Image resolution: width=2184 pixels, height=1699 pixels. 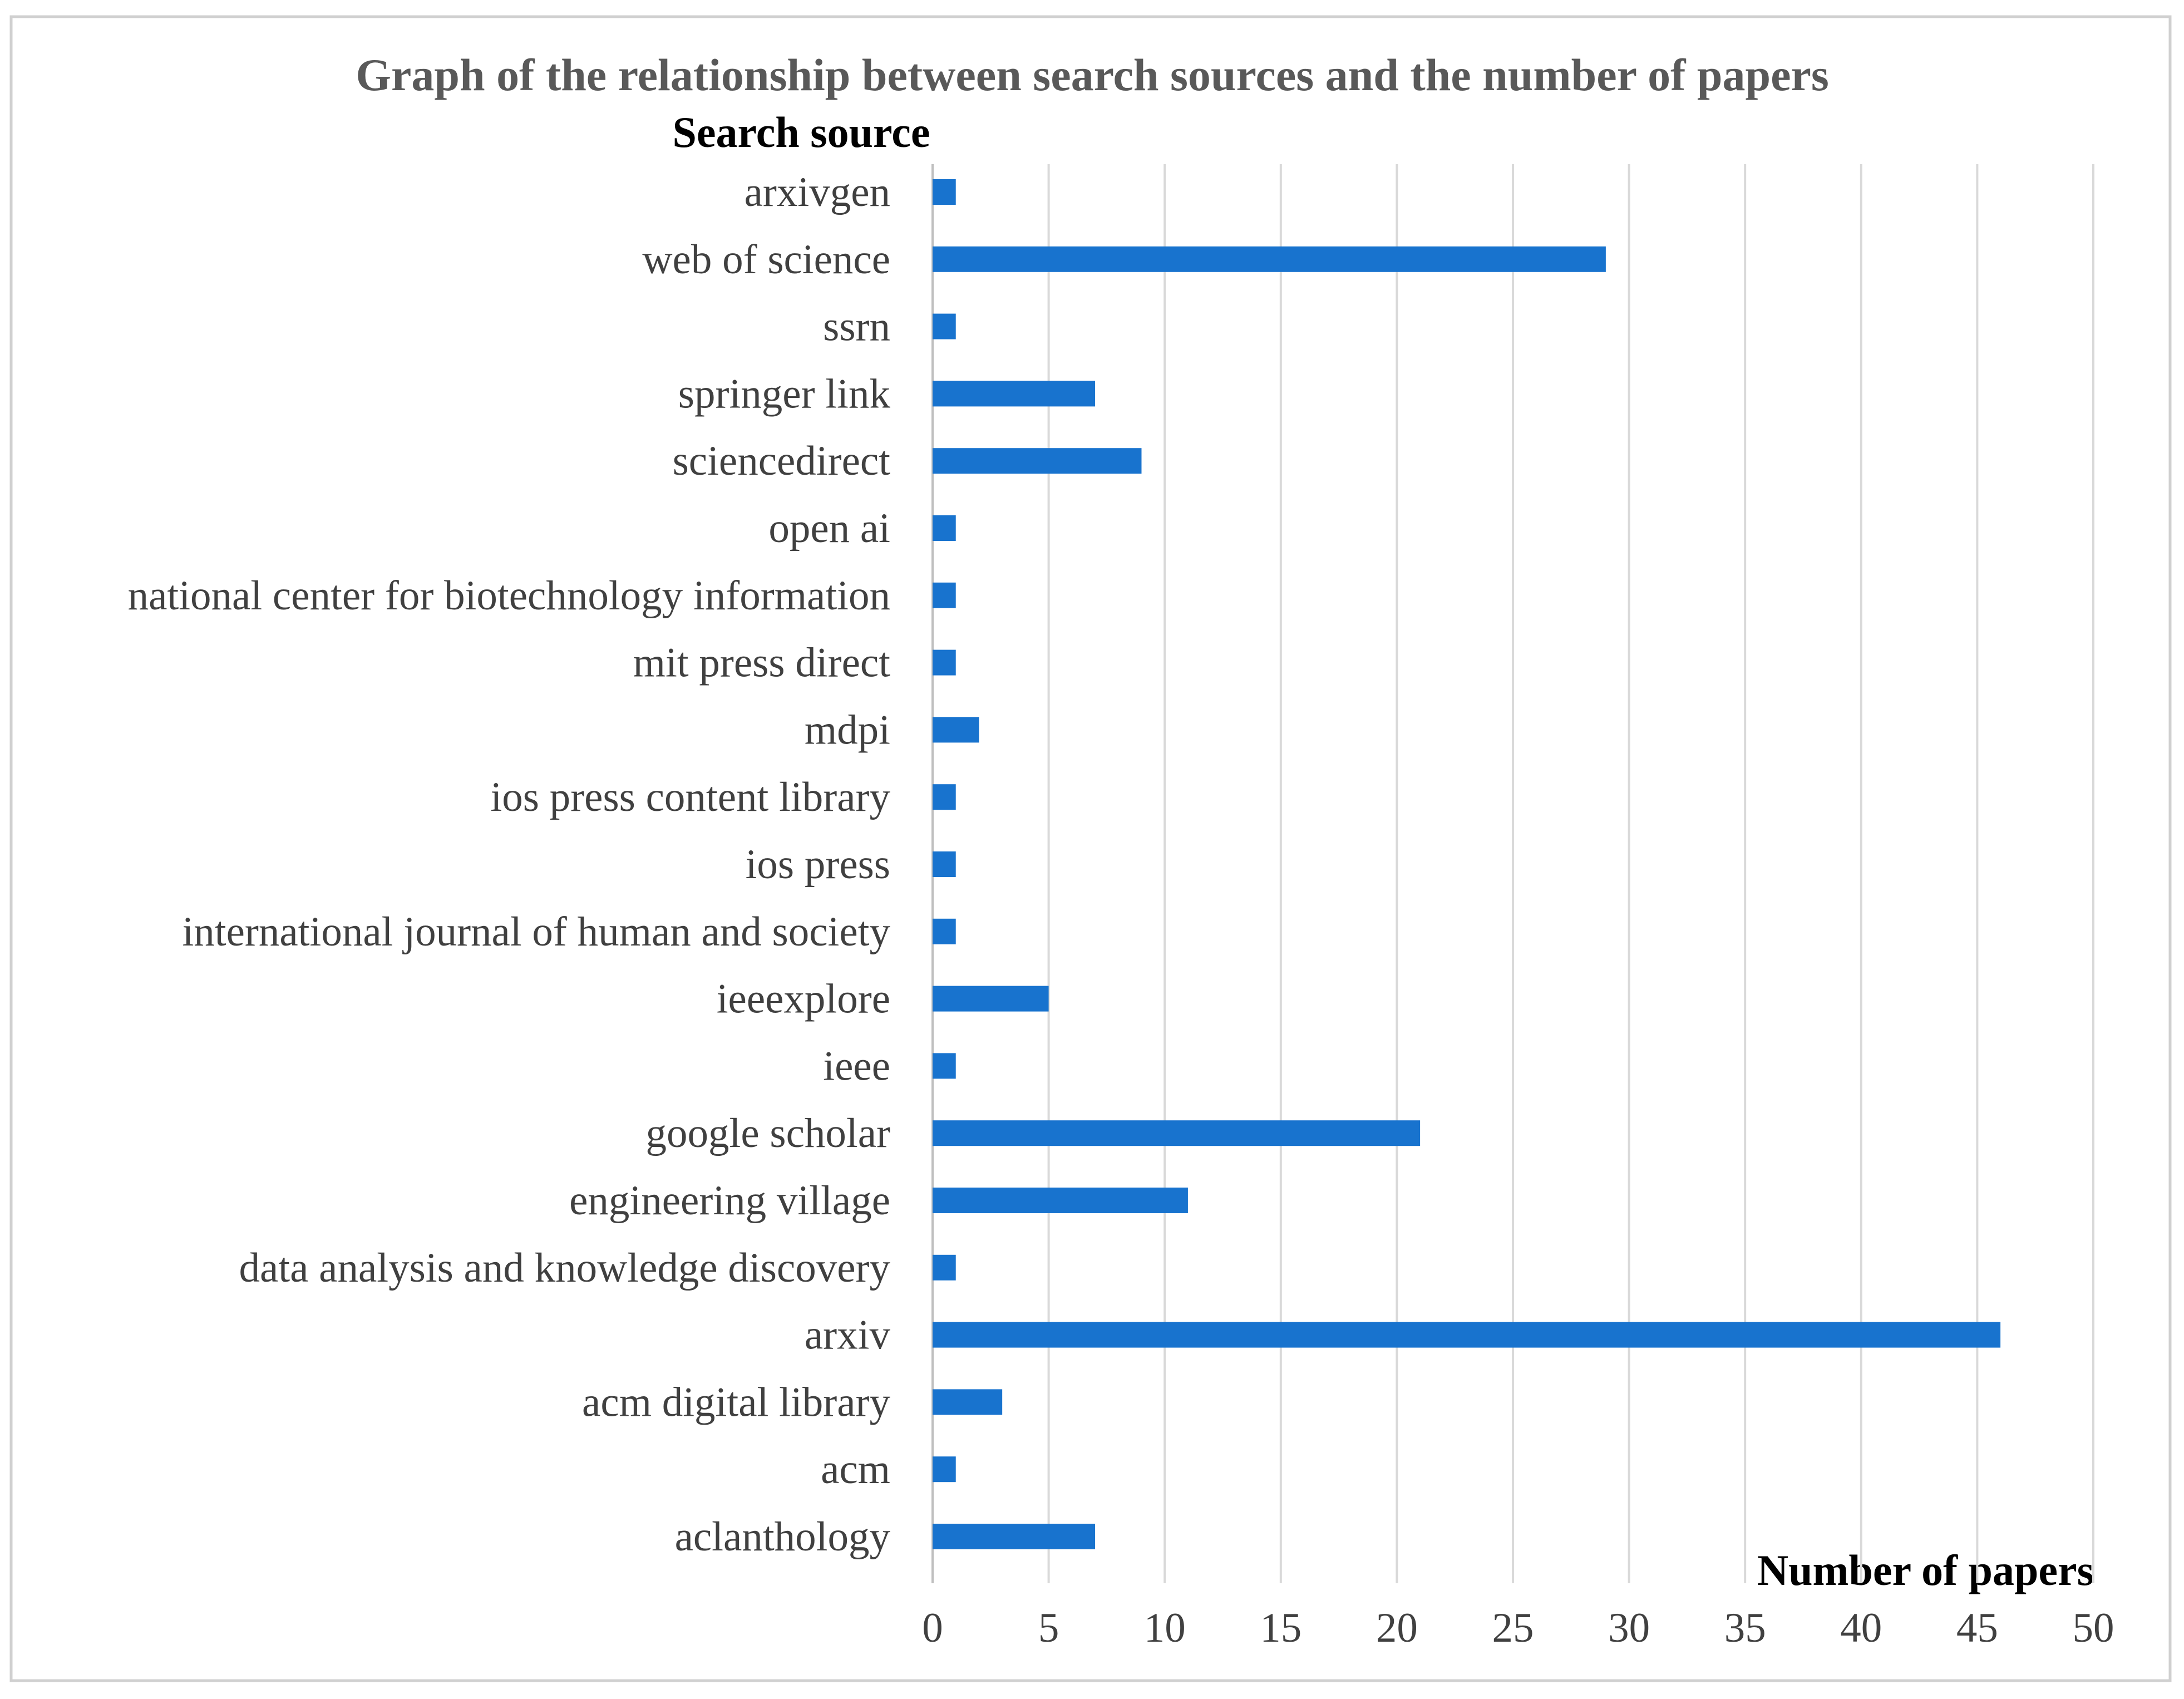 What do you see at coordinates (817, 192) in the screenshot?
I see `category-label: arxivgen` at bounding box center [817, 192].